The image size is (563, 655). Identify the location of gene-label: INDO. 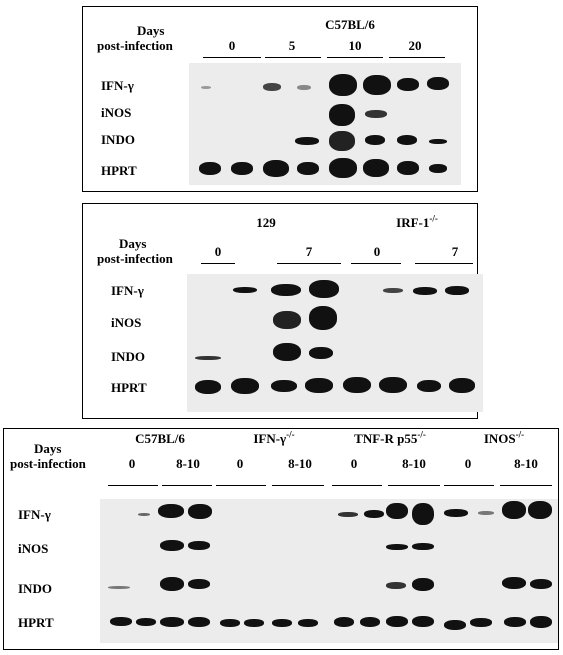
(118, 139).